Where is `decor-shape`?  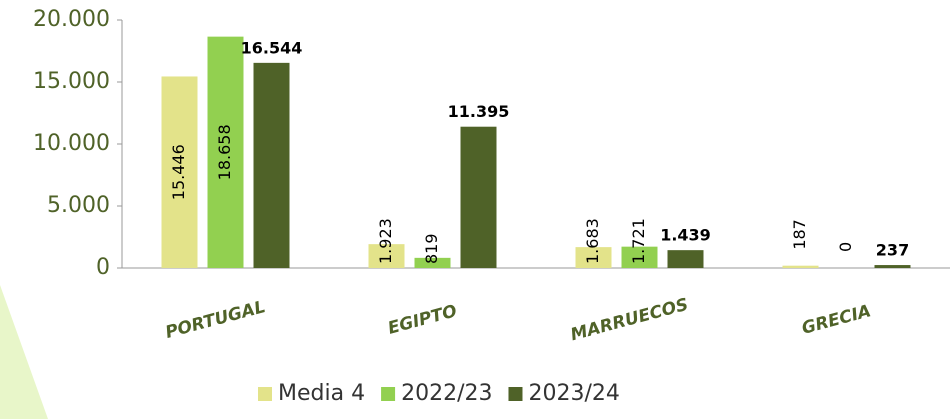 decor-shape is located at coordinates (24, 352).